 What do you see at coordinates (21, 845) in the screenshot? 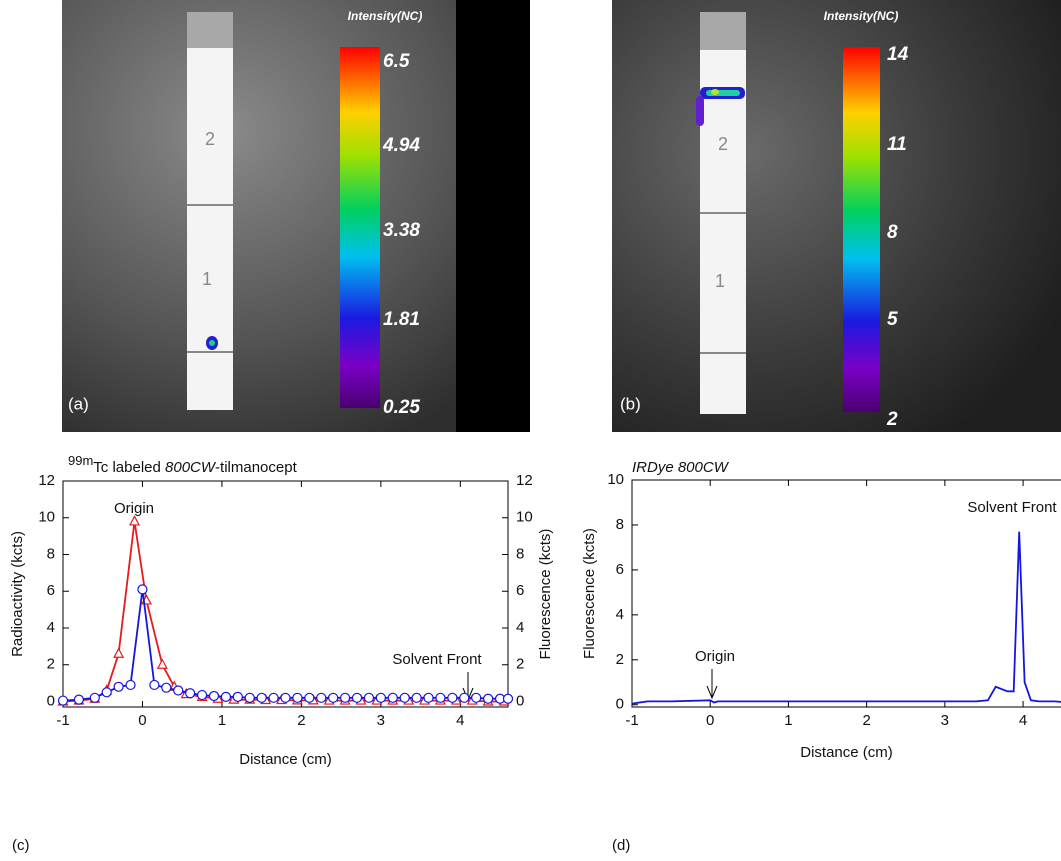
I see `panel-label: (c)` at bounding box center [21, 845].